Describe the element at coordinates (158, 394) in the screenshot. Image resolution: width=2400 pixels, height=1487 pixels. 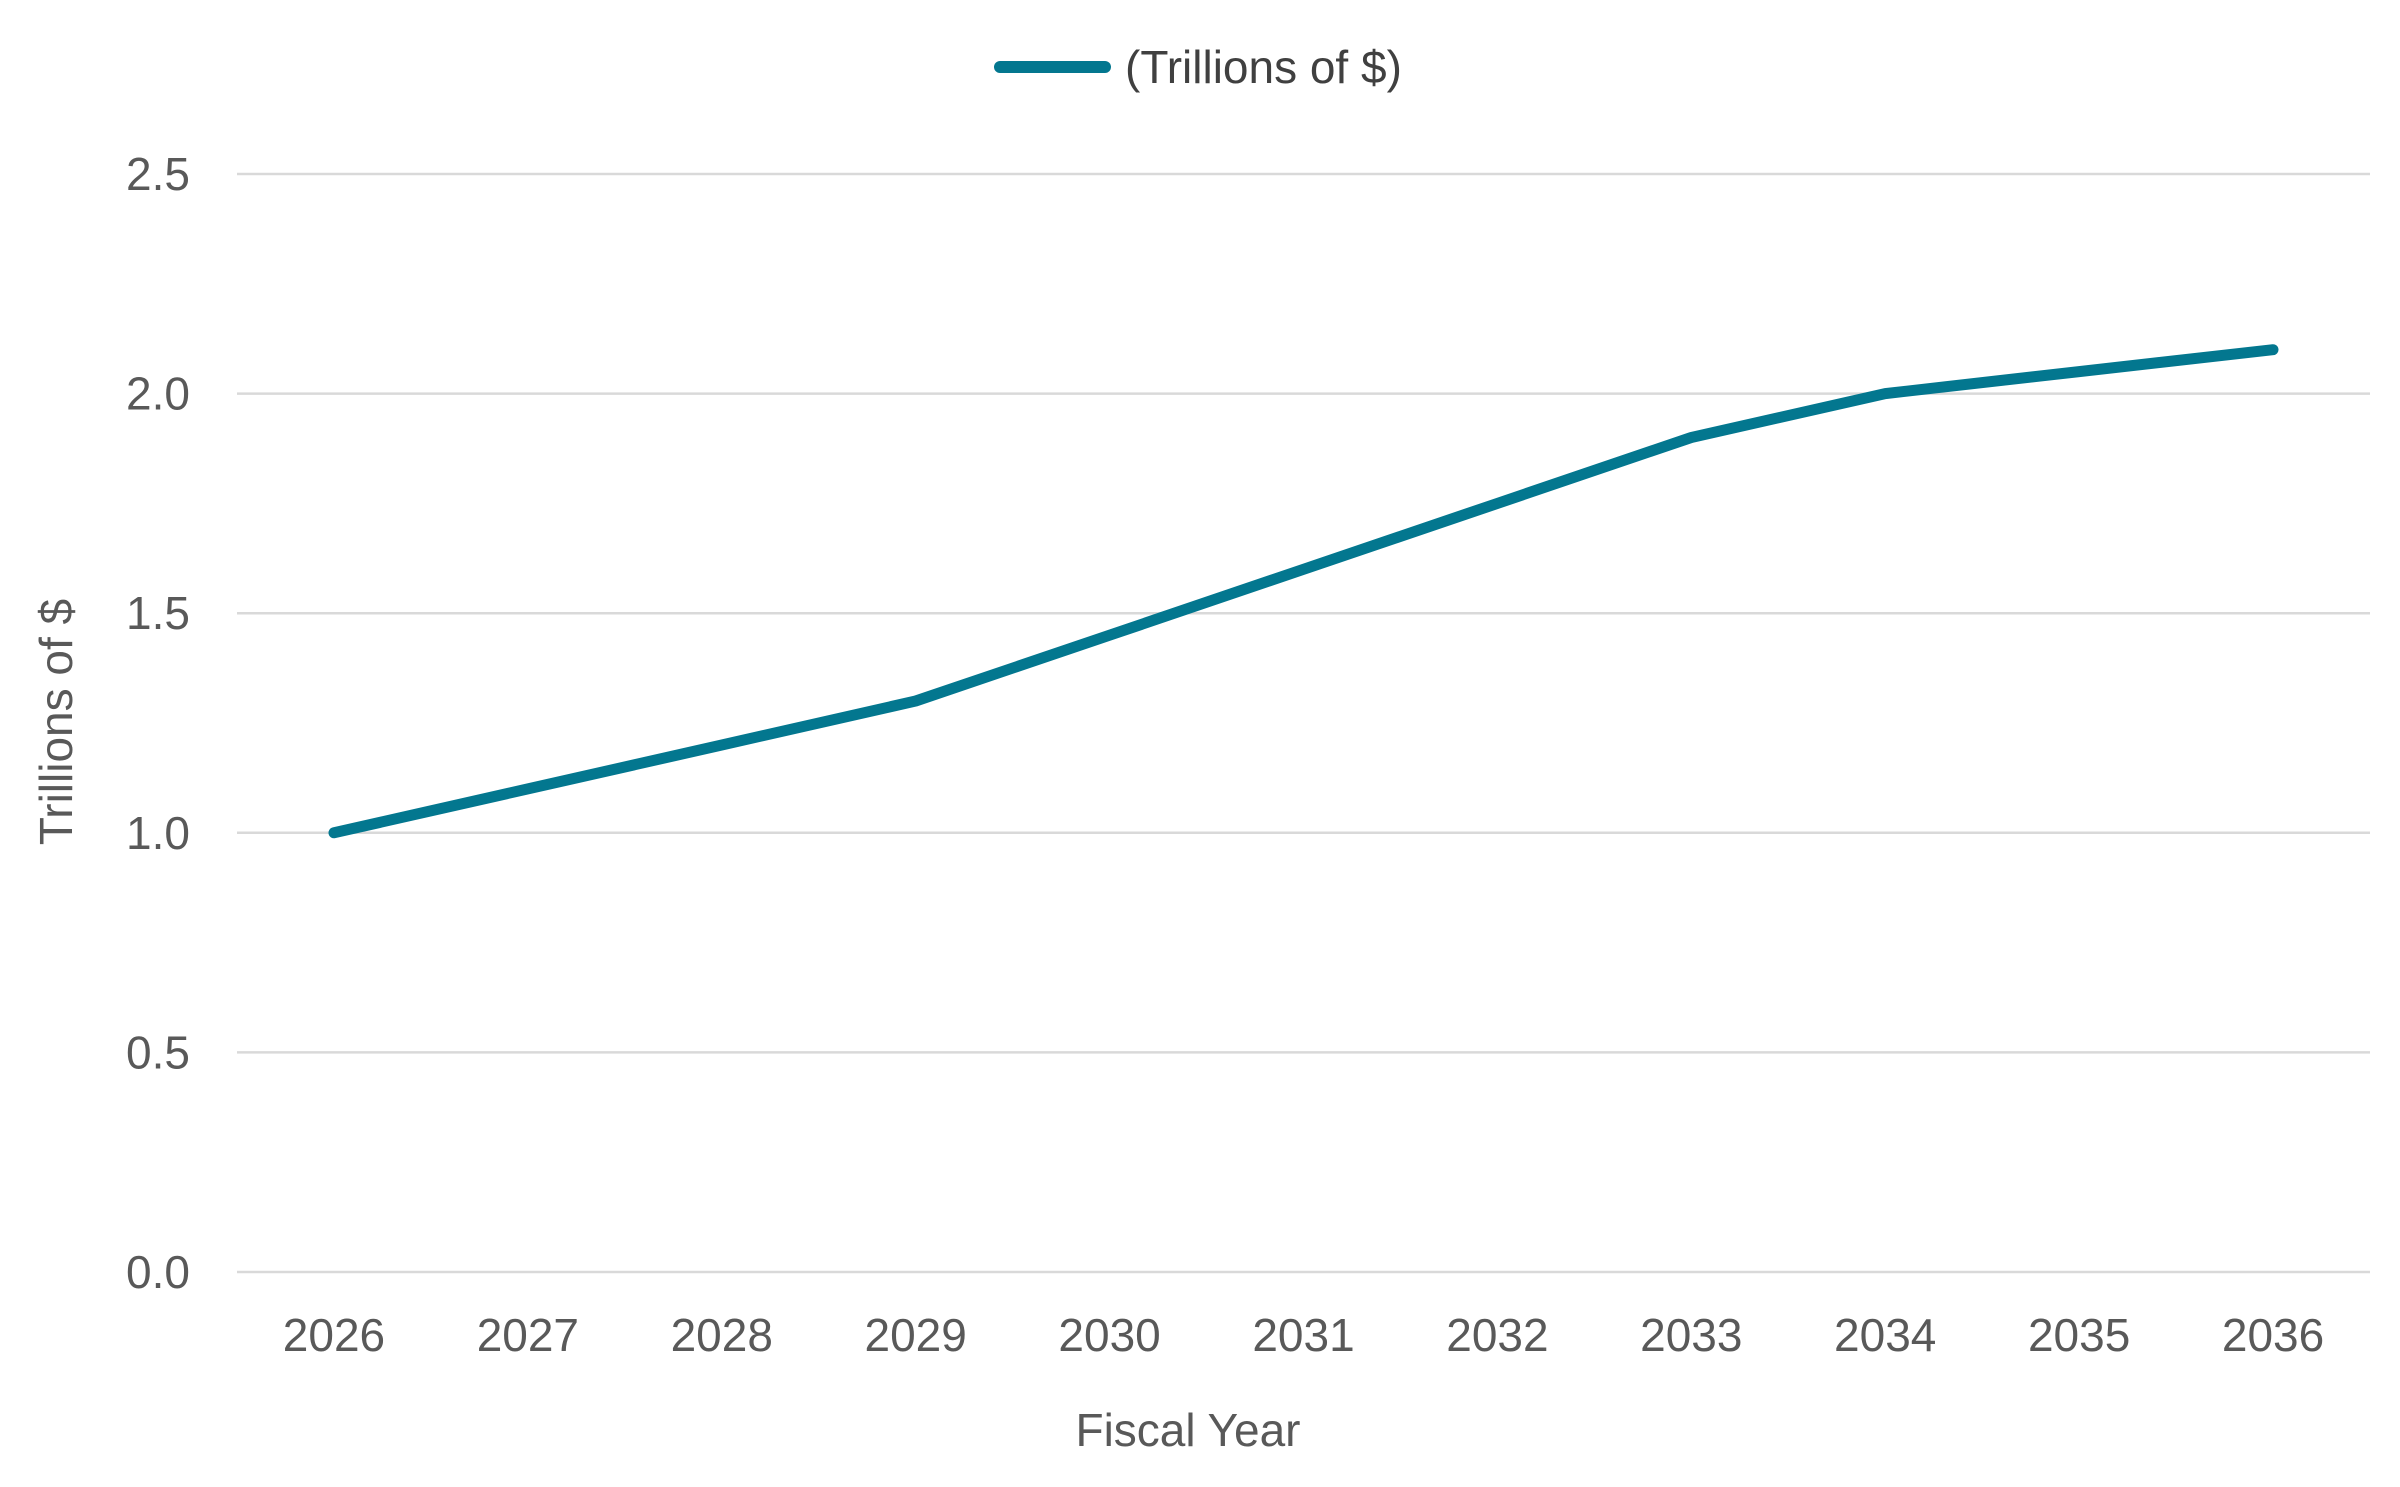
I see `y-tick-label: 2.0` at that location.